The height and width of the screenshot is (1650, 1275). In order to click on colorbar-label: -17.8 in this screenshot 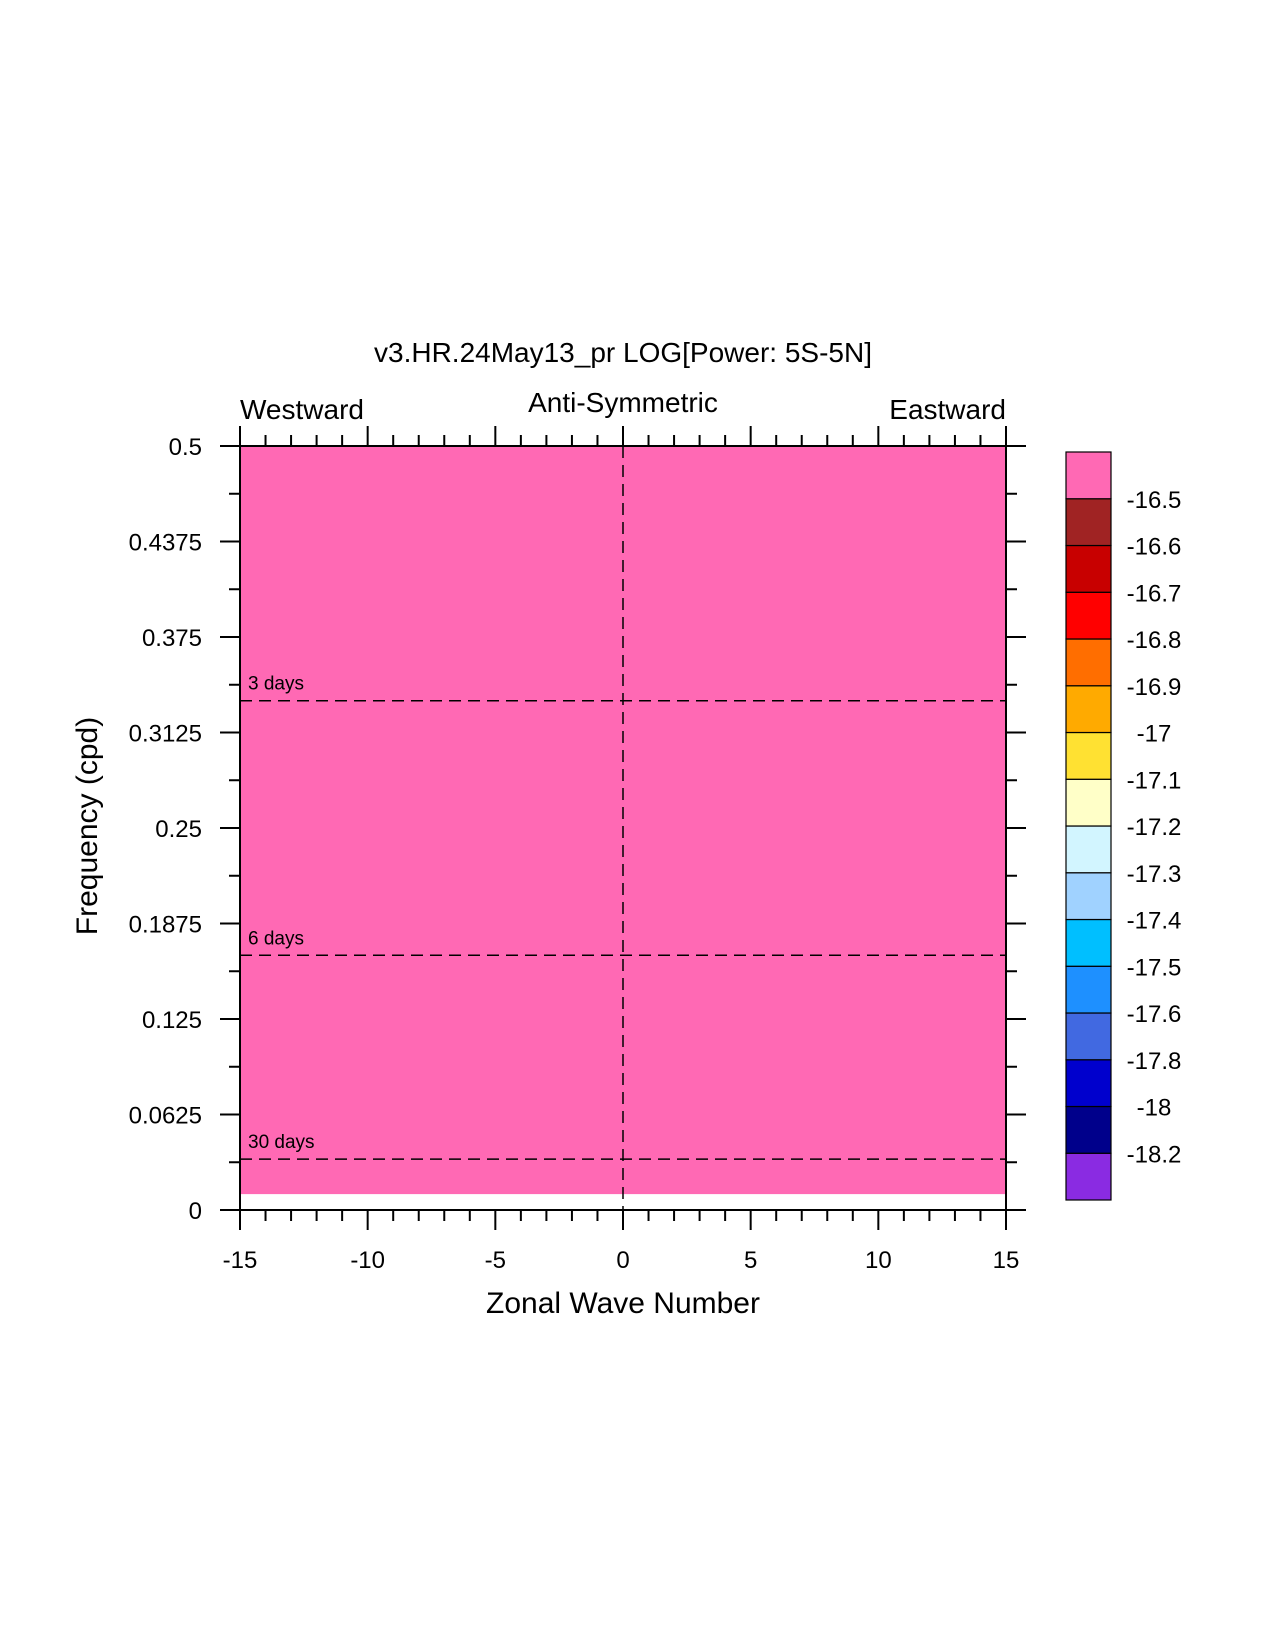, I will do `click(1154, 1061)`.